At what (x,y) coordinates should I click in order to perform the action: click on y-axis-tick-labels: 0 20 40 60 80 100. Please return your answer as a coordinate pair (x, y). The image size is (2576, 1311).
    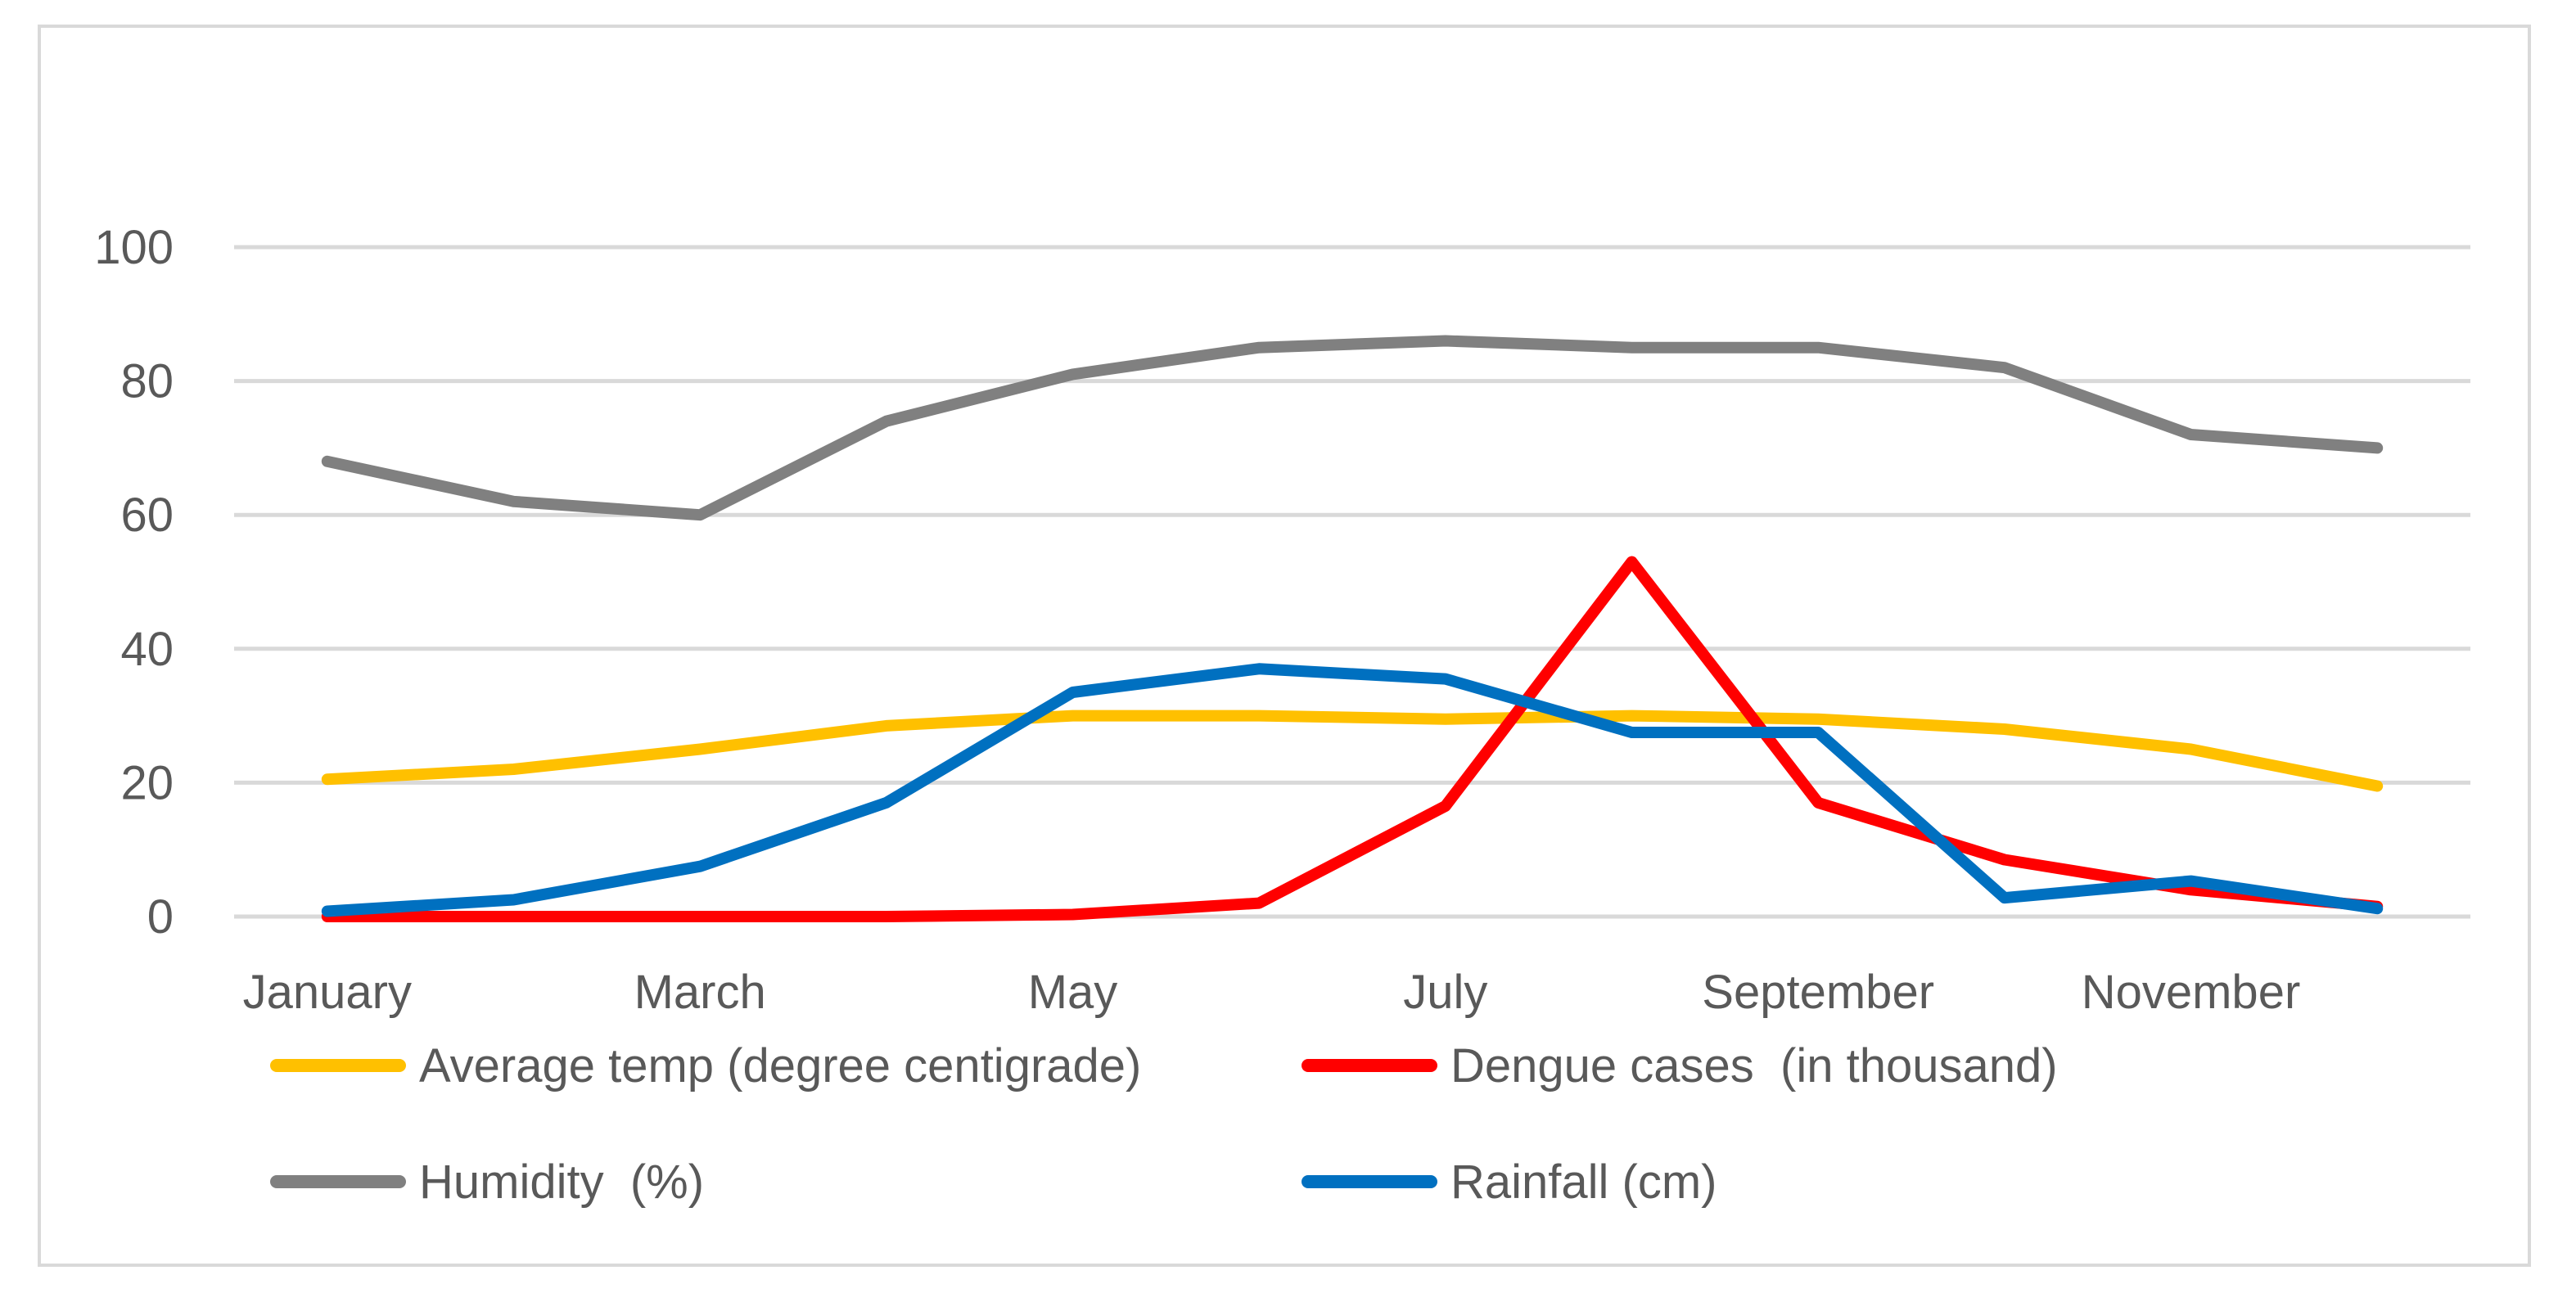
    Looking at the image, I should click on (134, 582).